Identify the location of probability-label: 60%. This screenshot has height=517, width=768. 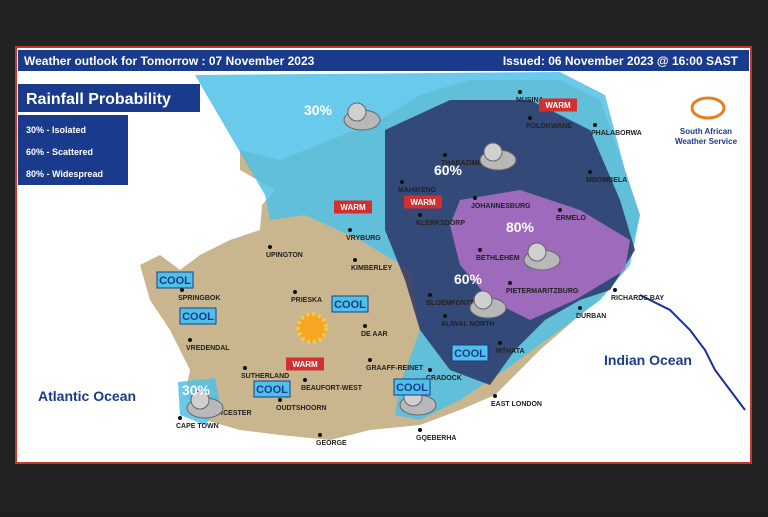
(448, 170).